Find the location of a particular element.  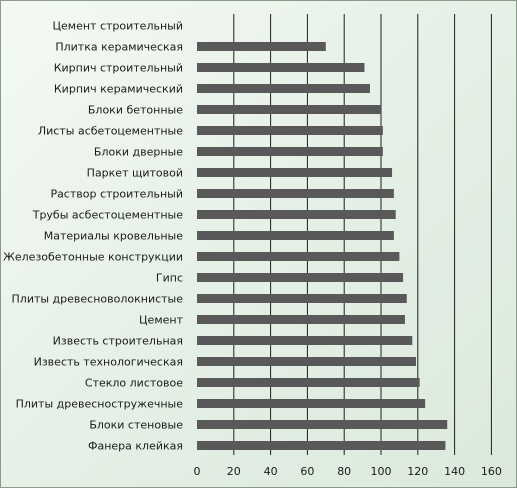

x-tick-label: 0 is located at coordinates (197, 471).